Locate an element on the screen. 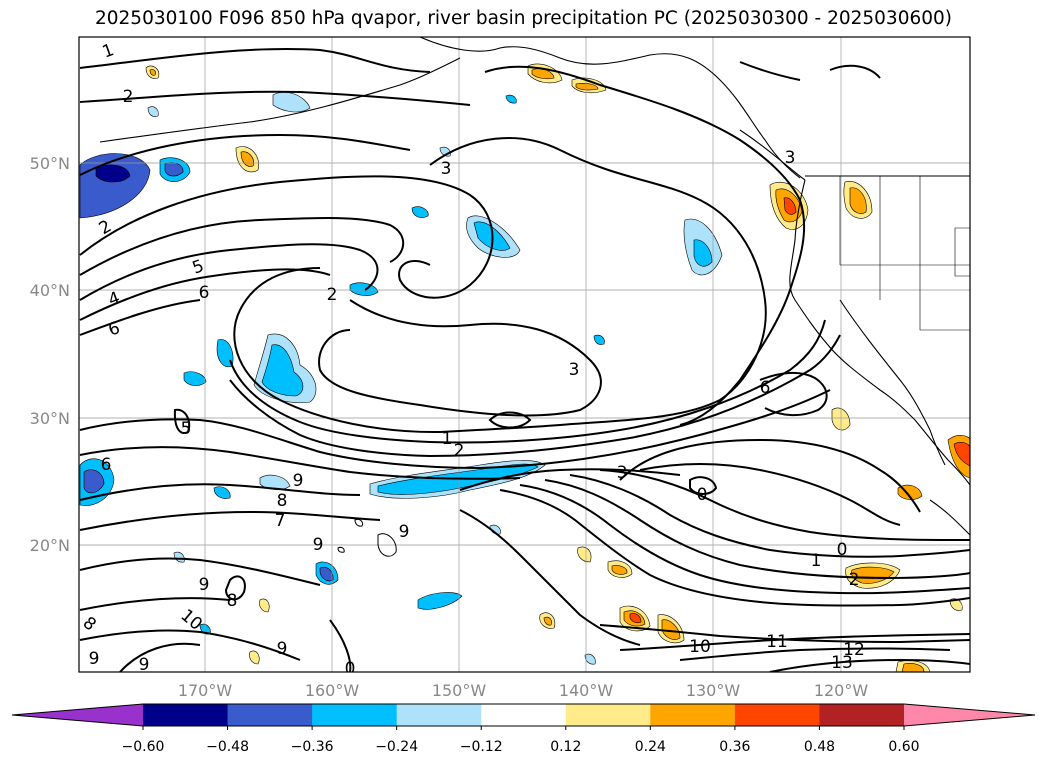 The height and width of the screenshot is (765, 1047). lon-tick-label: 140°W is located at coordinates (586, 690).